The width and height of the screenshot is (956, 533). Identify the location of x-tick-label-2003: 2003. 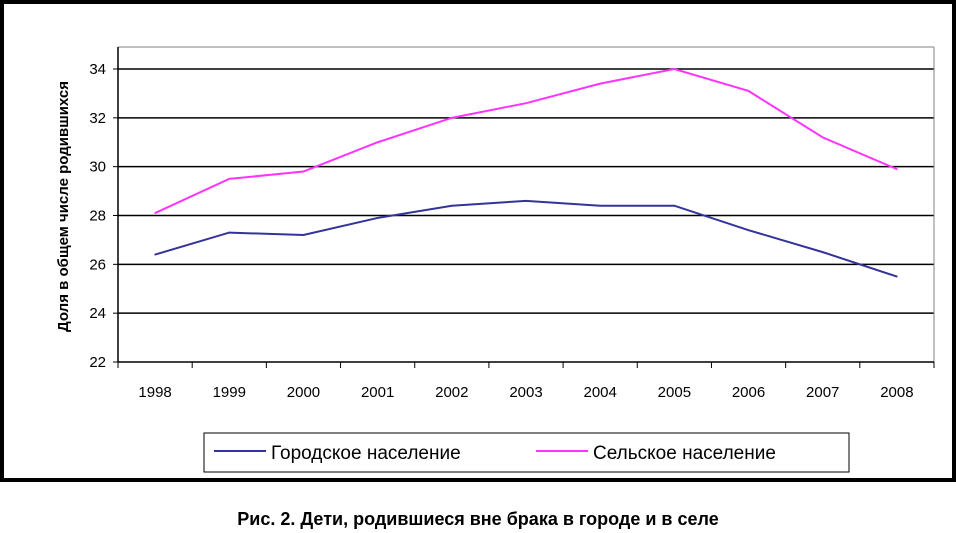
(525, 392).